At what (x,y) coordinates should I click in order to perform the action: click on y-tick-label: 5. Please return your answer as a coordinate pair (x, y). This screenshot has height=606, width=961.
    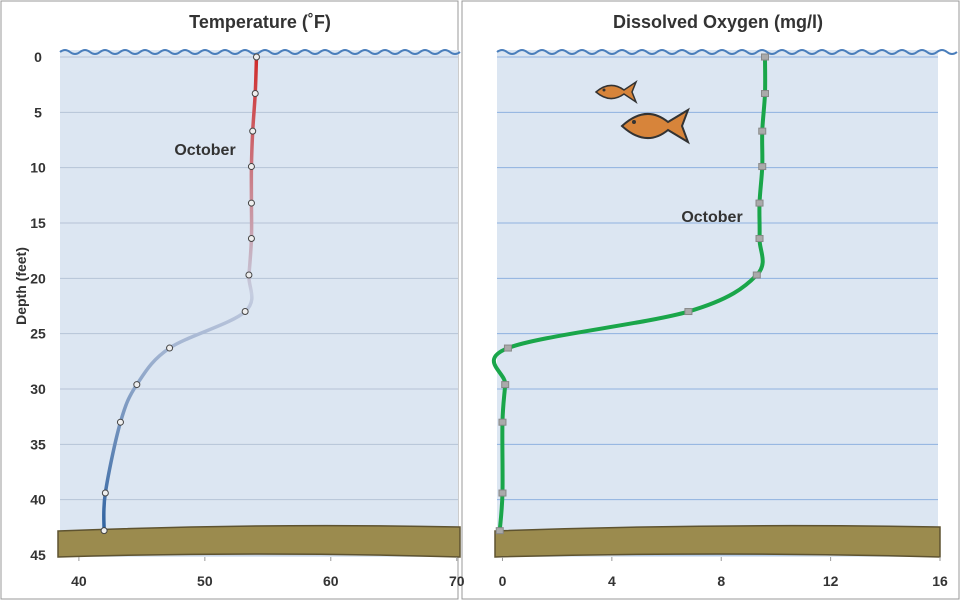
    Looking at the image, I should click on (38, 112).